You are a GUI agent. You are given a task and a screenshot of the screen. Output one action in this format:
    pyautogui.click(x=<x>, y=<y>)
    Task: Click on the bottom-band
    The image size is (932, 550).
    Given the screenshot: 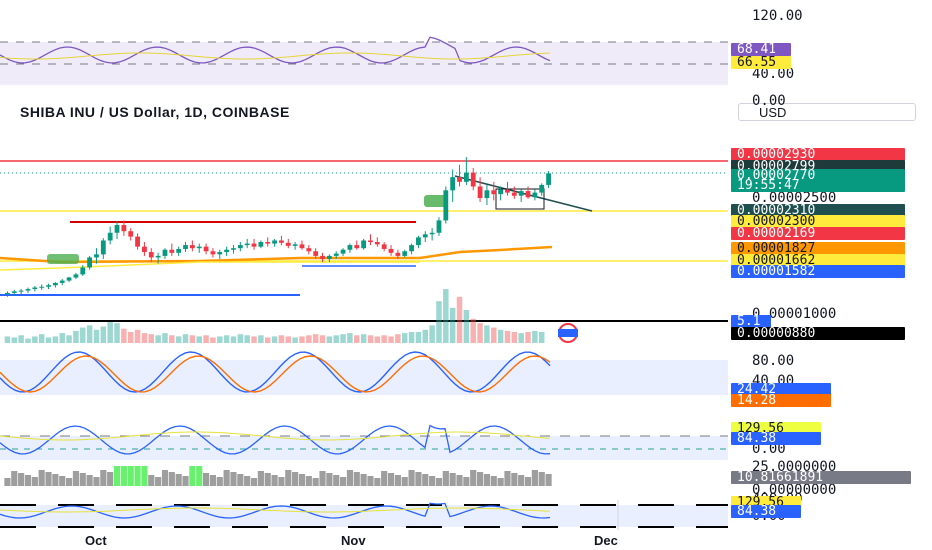 What is the action you would take?
    pyautogui.click(x=364, y=516)
    